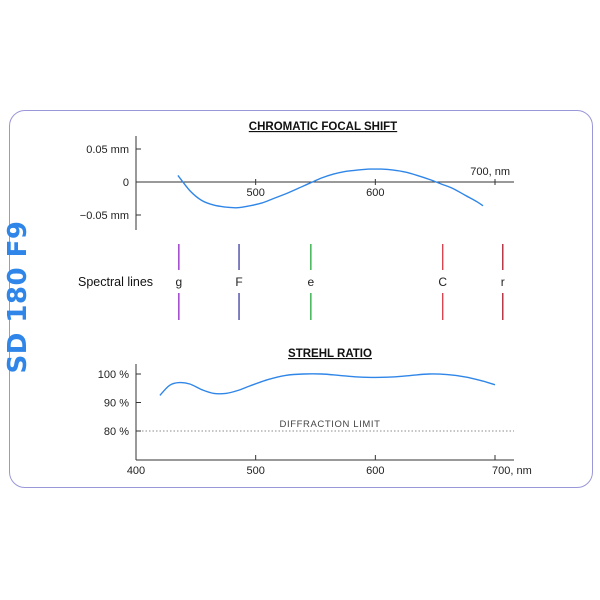 This screenshot has width=600, height=600. What do you see at coordinates (126, 183) in the screenshot?
I see `y-tick-label: 0` at bounding box center [126, 183].